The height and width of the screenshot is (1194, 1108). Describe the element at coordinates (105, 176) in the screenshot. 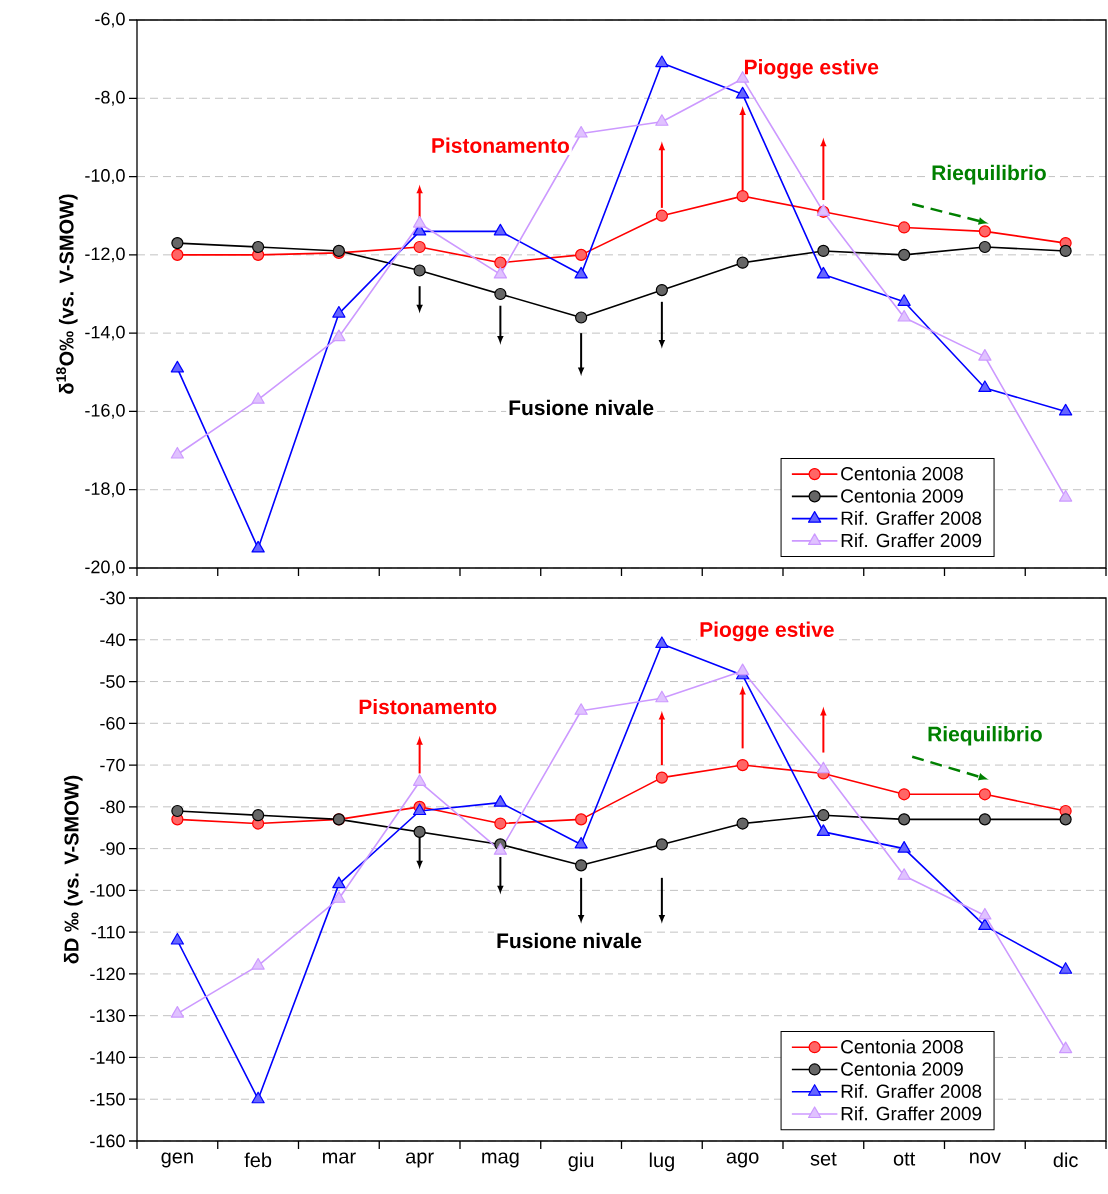

I see `y-tick-label: -10,0` at that location.